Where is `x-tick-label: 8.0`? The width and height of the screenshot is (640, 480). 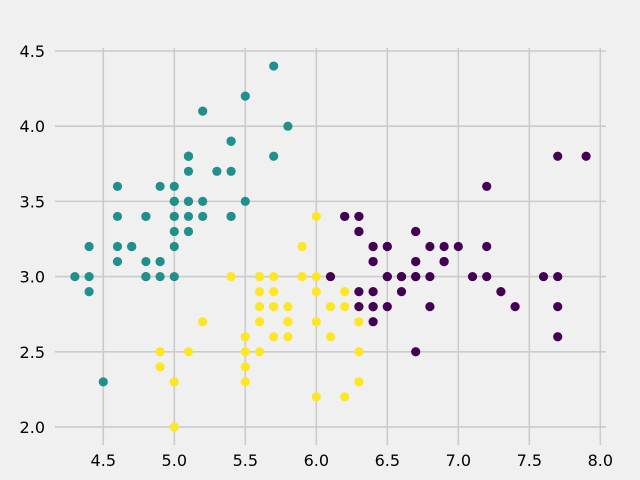 x-tick-label: 8.0 is located at coordinates (600, 460).